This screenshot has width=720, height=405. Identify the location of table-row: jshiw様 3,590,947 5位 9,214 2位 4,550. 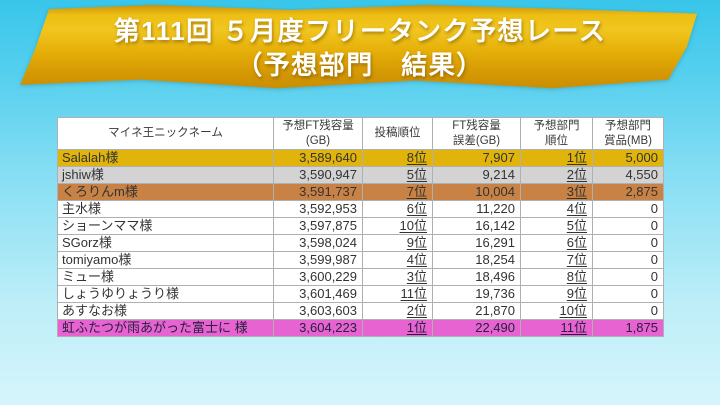
(360, 175).